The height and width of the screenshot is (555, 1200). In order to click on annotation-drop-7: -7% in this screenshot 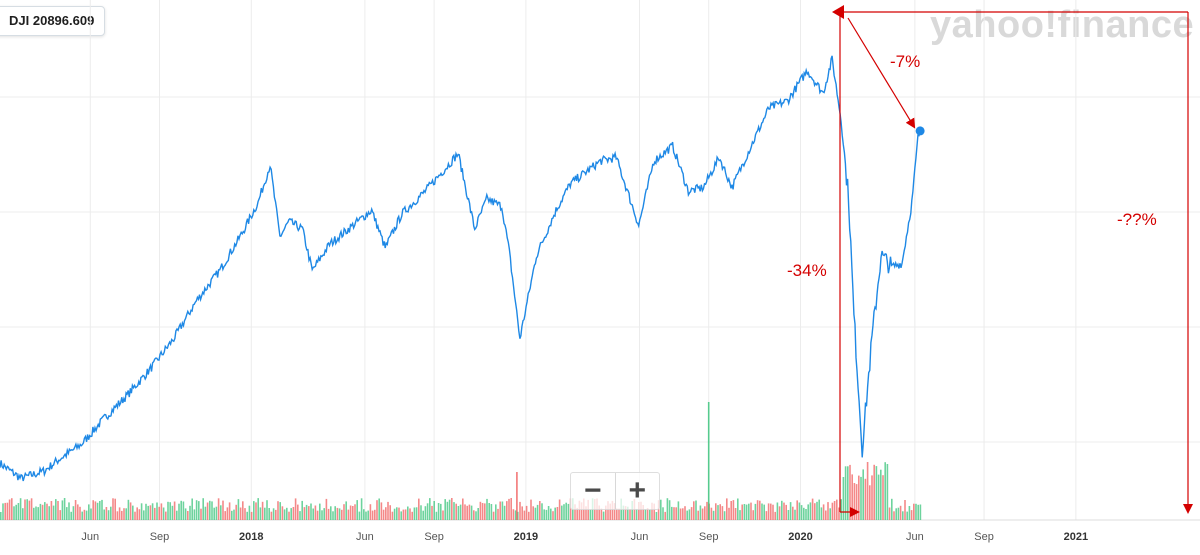, I will do `click(905, 61)`.